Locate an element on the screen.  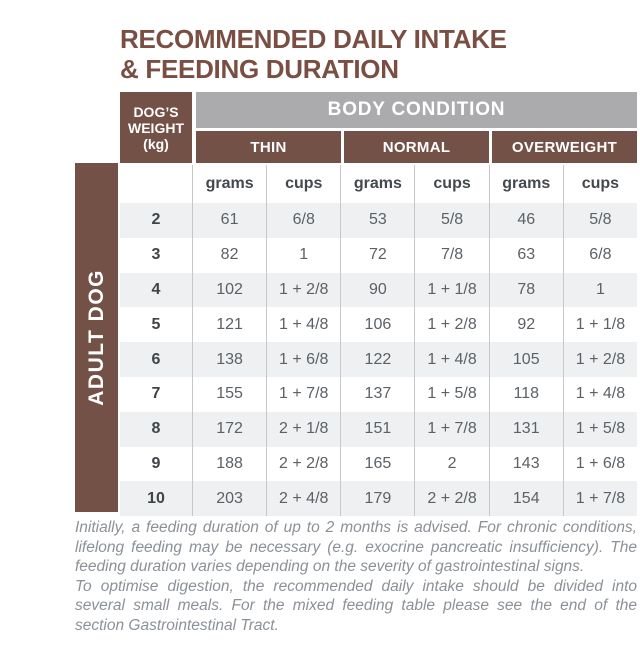
weight-cell: 4 is located at coordinates (156, 289).